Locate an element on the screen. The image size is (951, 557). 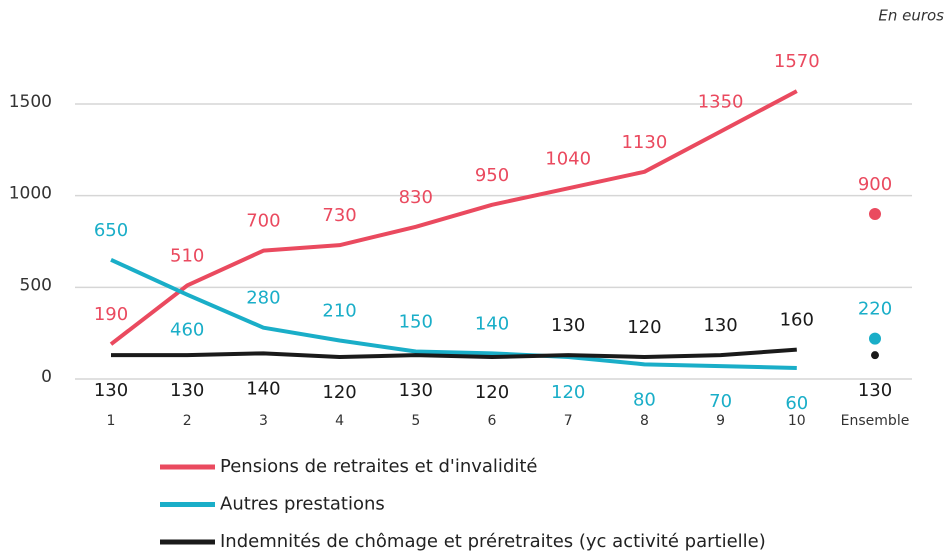
legend-label: Autres prestations is located at coordinates (302, 504).